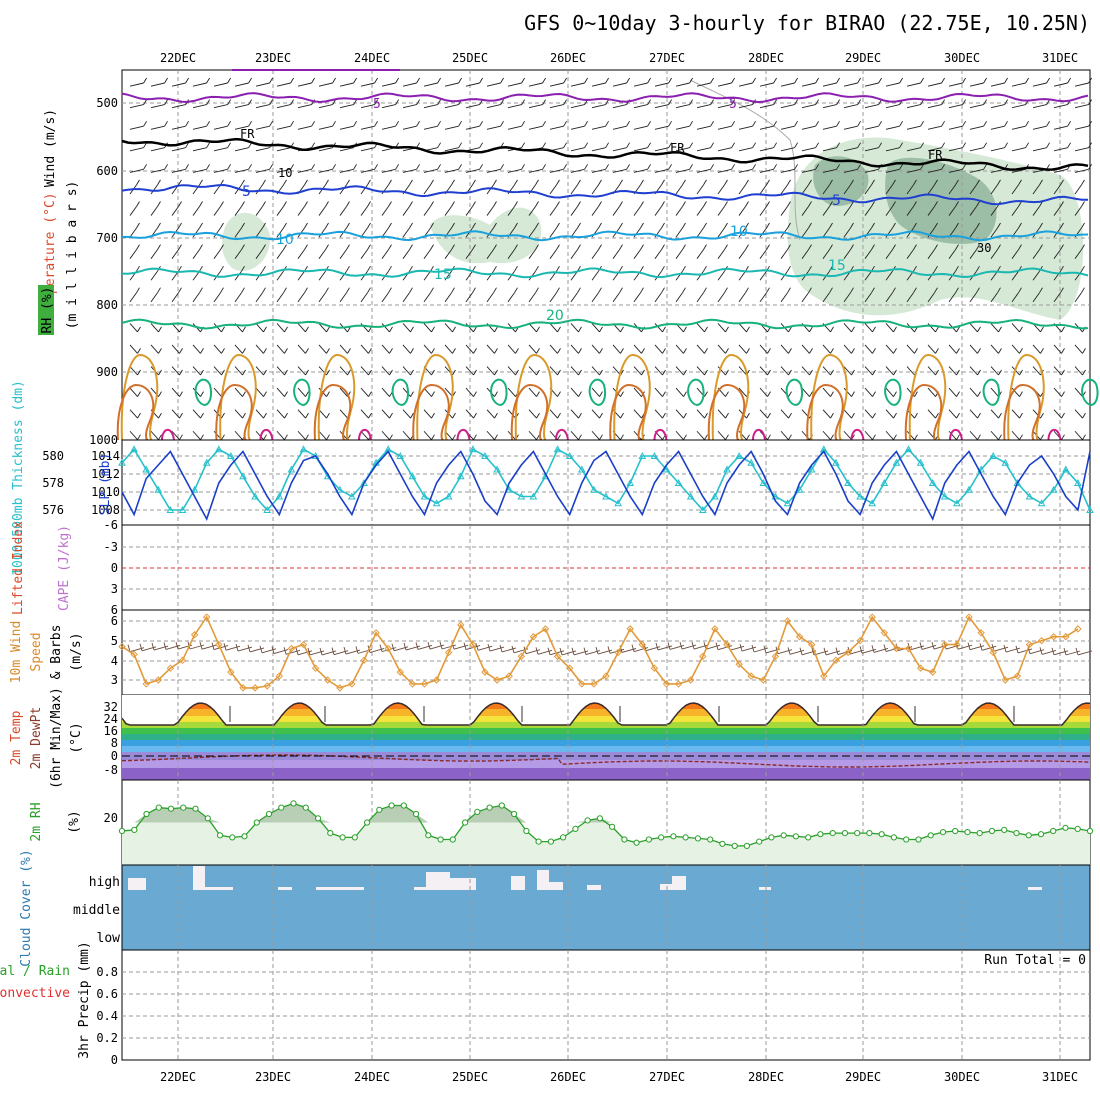  Describe the element at coordinates (35, 993) in the screenshot. I see `ylabel-convective: Convective` at that location.